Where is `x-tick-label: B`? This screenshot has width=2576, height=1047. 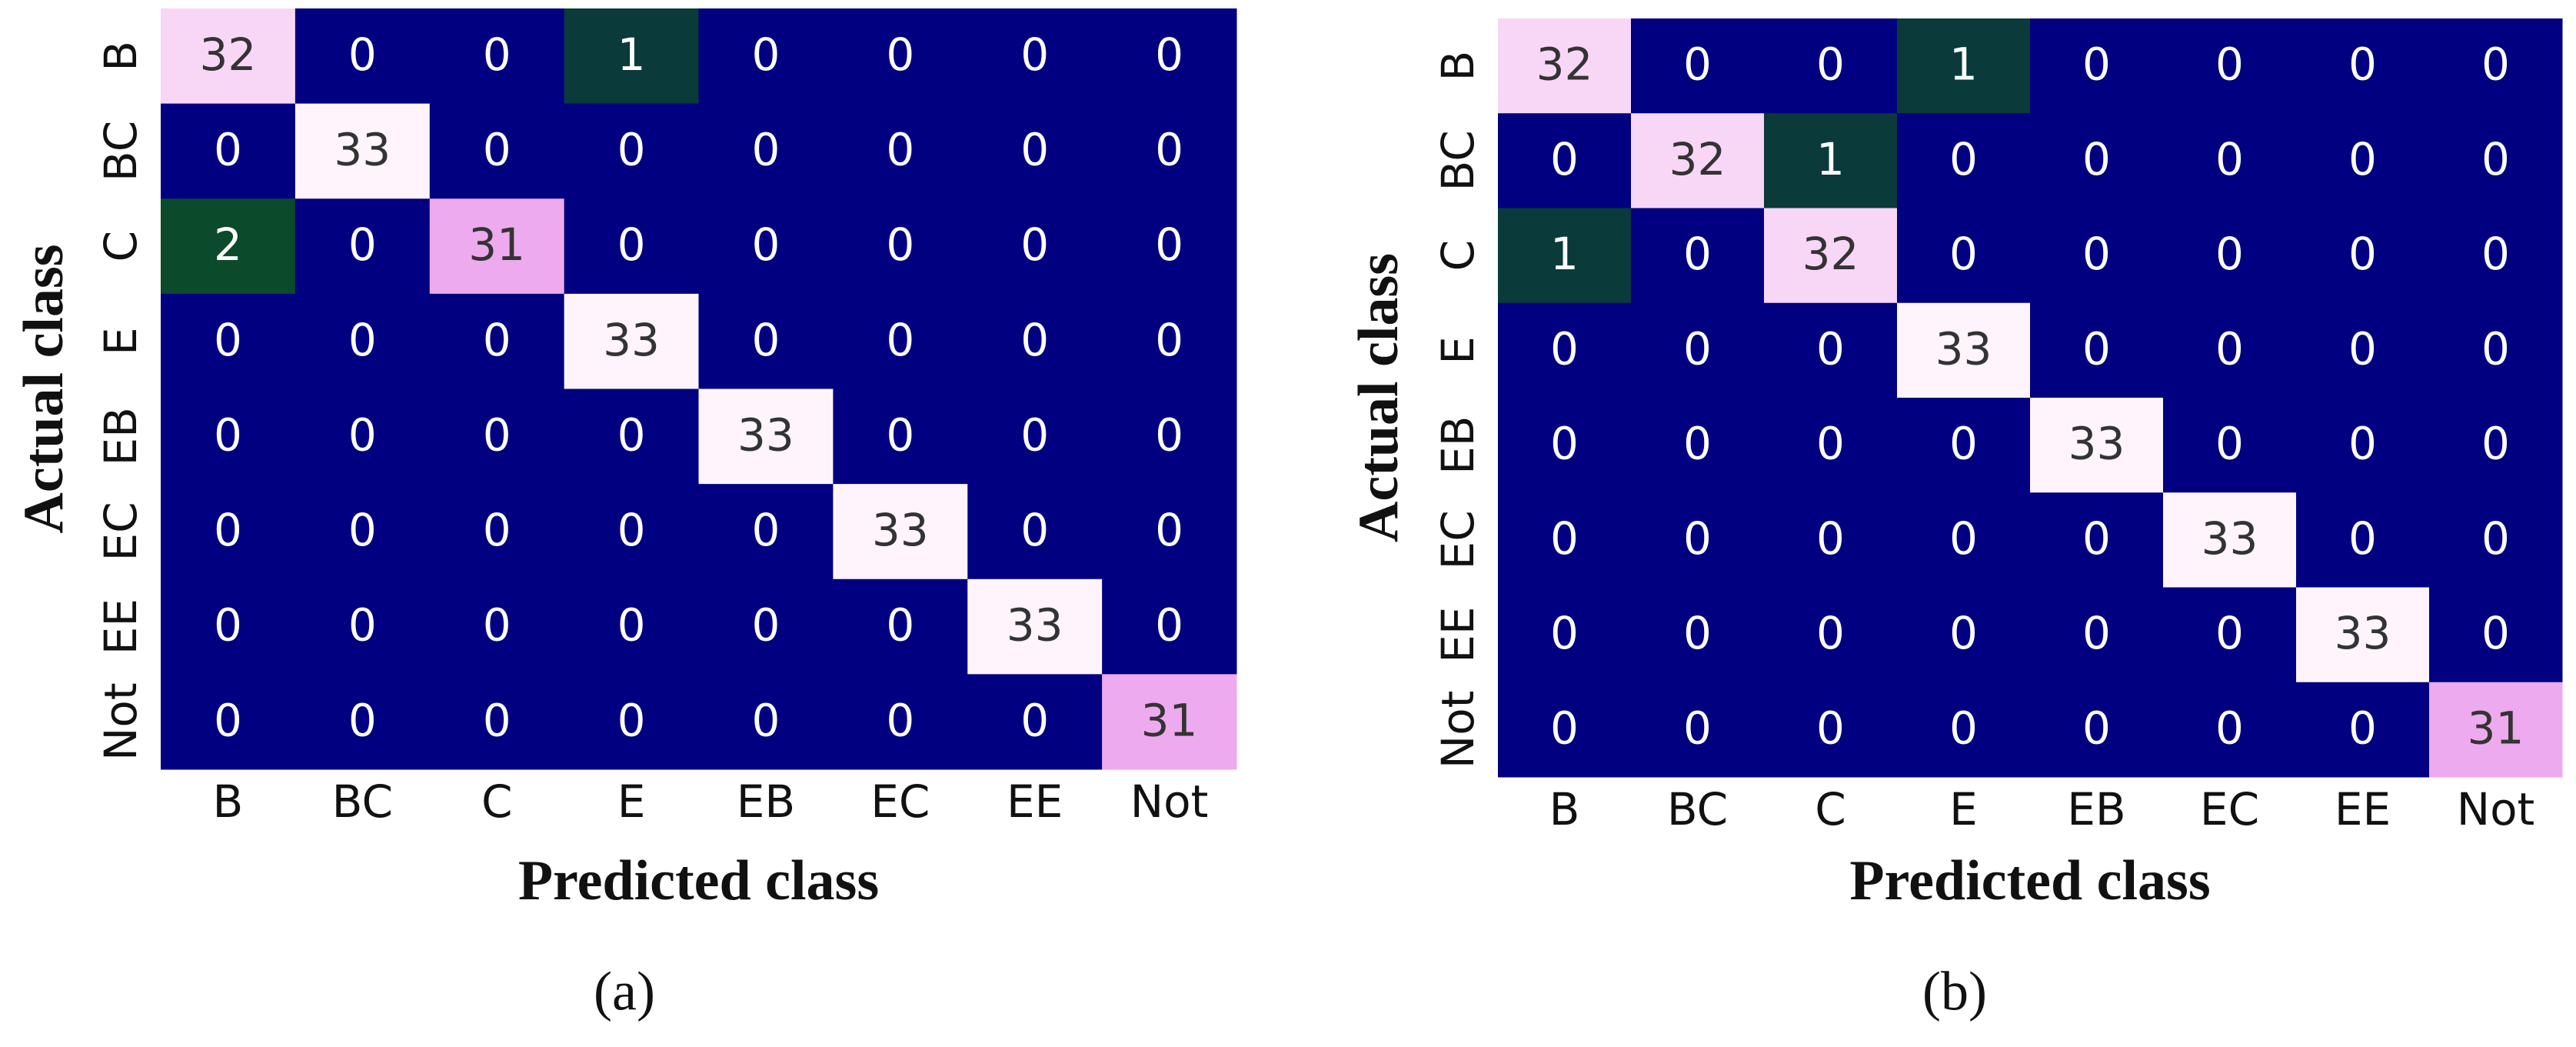
x-tick-label: B is located at coordinates (229, 801).